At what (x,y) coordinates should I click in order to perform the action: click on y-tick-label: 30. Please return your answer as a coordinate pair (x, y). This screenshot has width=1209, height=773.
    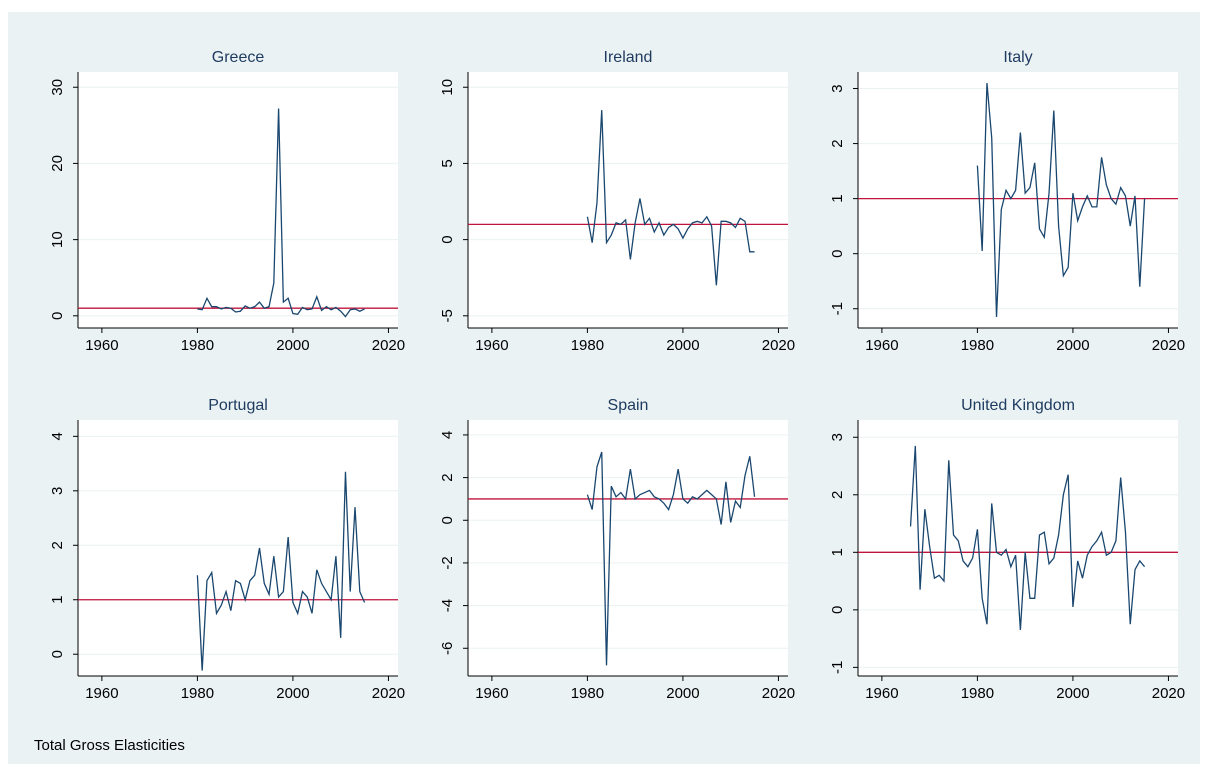
    Looking at the image, I should click on (57, 87).